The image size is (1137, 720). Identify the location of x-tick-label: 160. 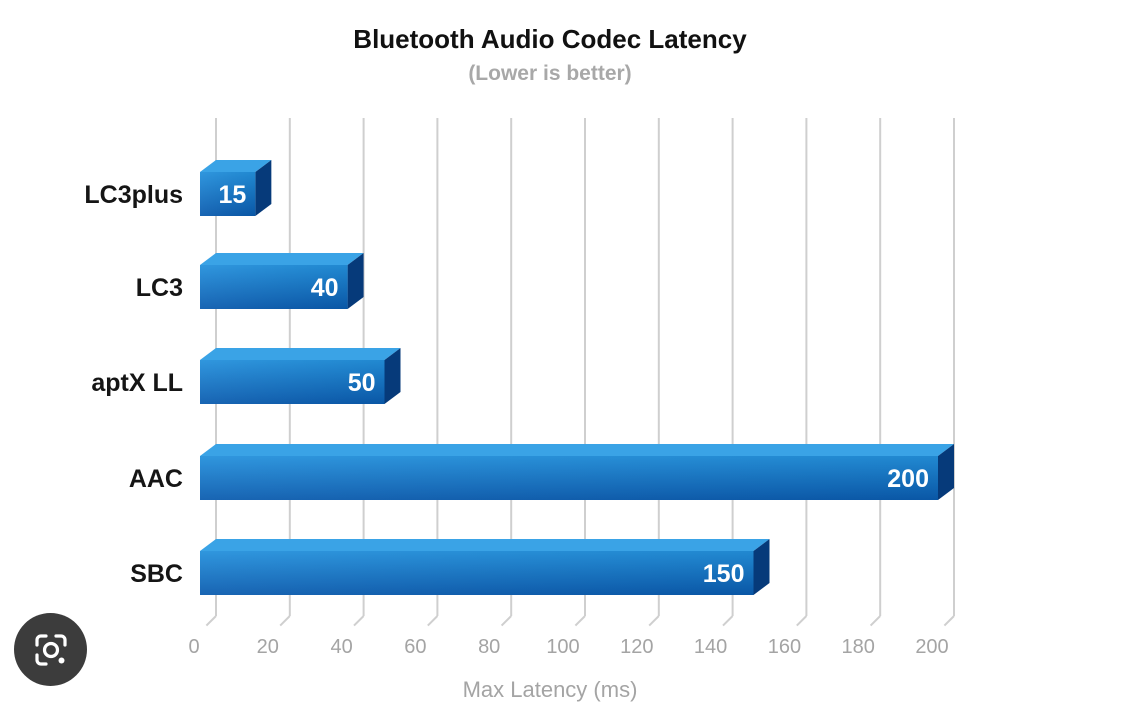
(784, 647).